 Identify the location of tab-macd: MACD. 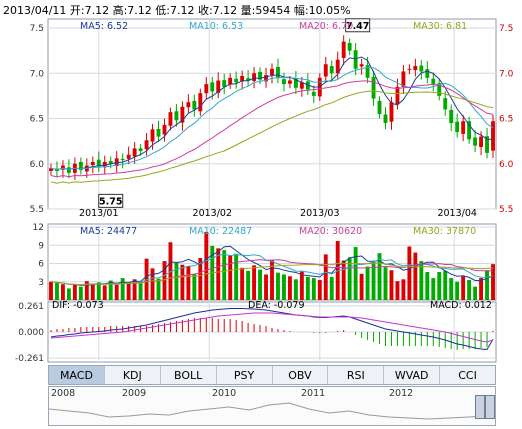
(77, 375).